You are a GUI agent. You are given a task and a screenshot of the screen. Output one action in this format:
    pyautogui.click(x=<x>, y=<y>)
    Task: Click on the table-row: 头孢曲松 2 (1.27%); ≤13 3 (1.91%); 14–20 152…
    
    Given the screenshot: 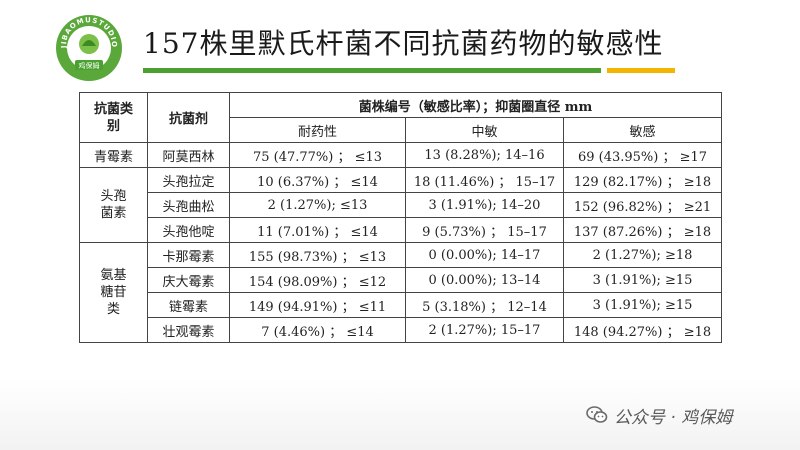 What is the action you would take?
    pyautogui.click(x=401, y=205)
    